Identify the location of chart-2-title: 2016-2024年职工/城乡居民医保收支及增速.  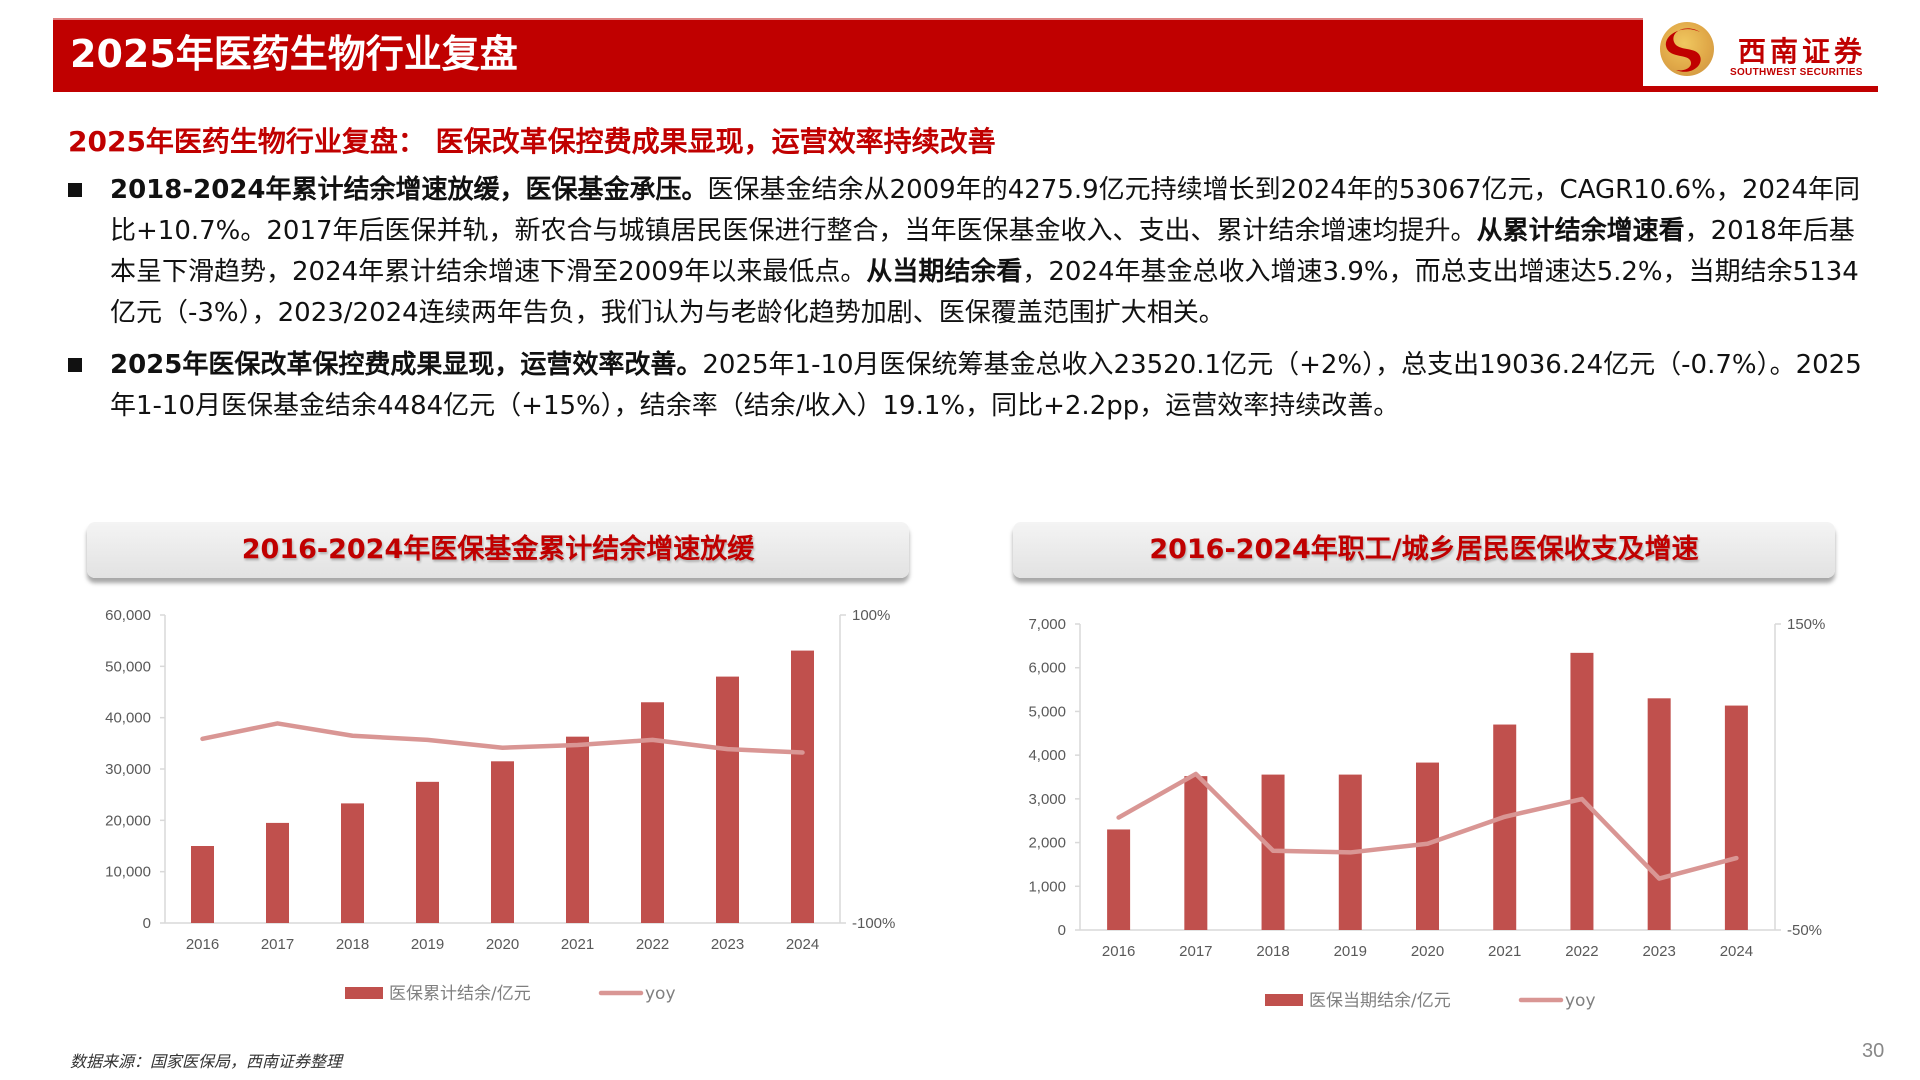
(1424, 549).